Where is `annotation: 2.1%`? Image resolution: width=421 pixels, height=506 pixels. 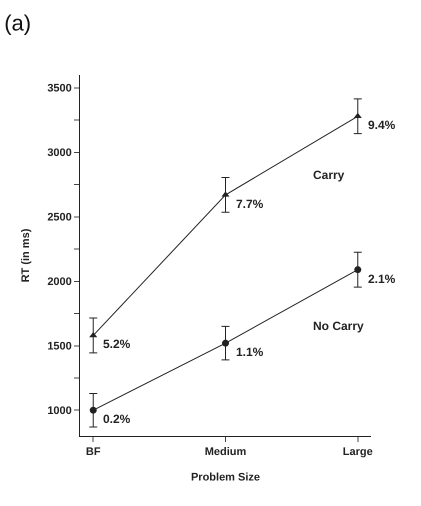 annotation: 2.1% is located at coordinates (382, 279).